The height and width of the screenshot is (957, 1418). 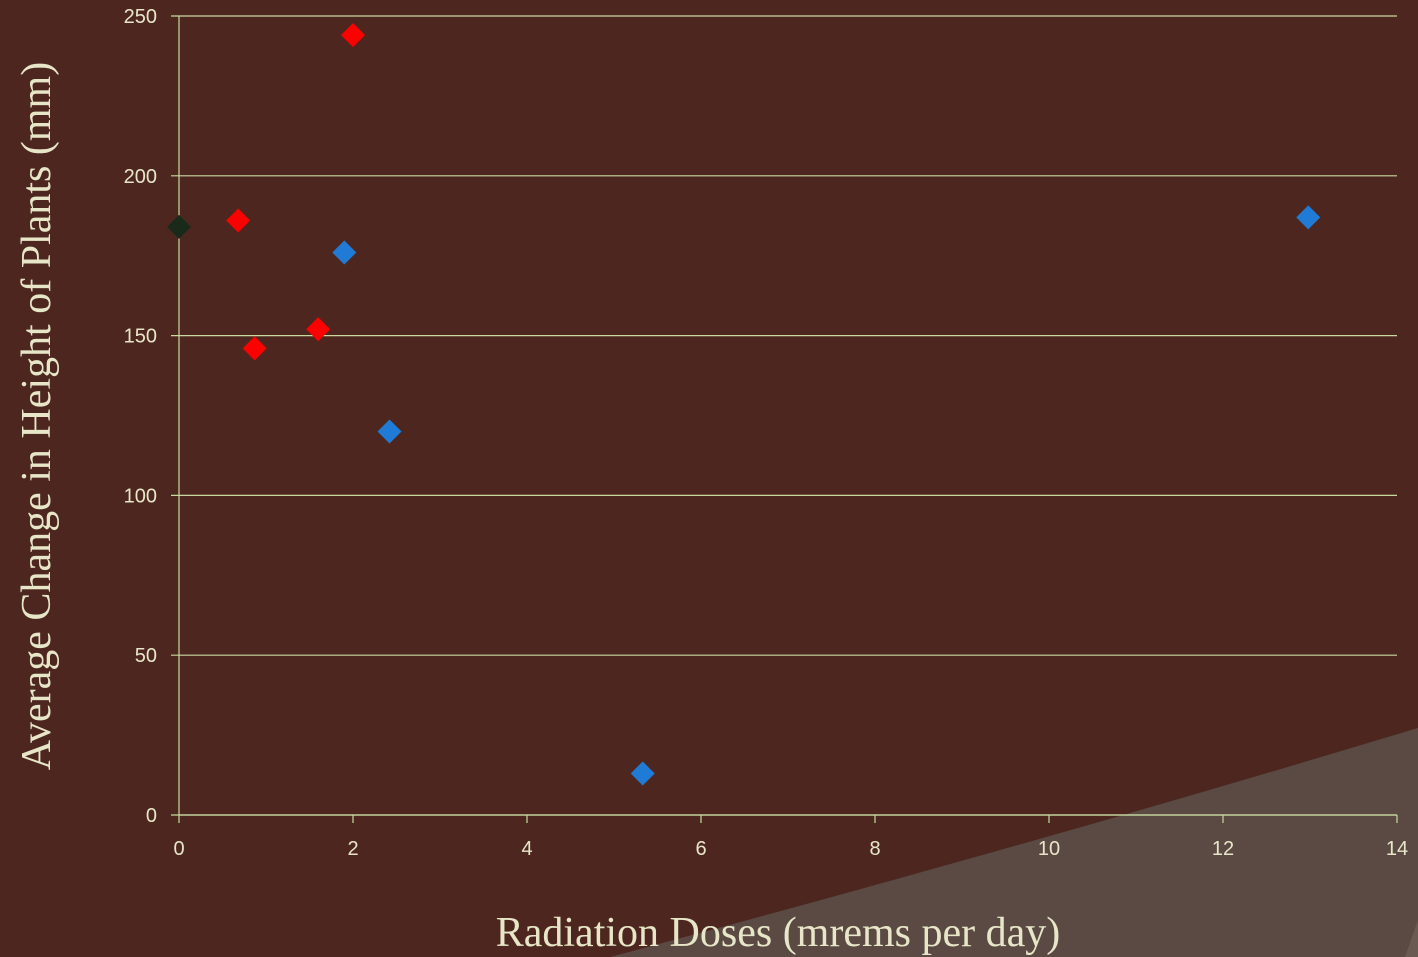 What do you see at coordinates (1411, 938) in the screenshot?
I see `decorative-swoosh-edge` at bounding box center [1411, 938].